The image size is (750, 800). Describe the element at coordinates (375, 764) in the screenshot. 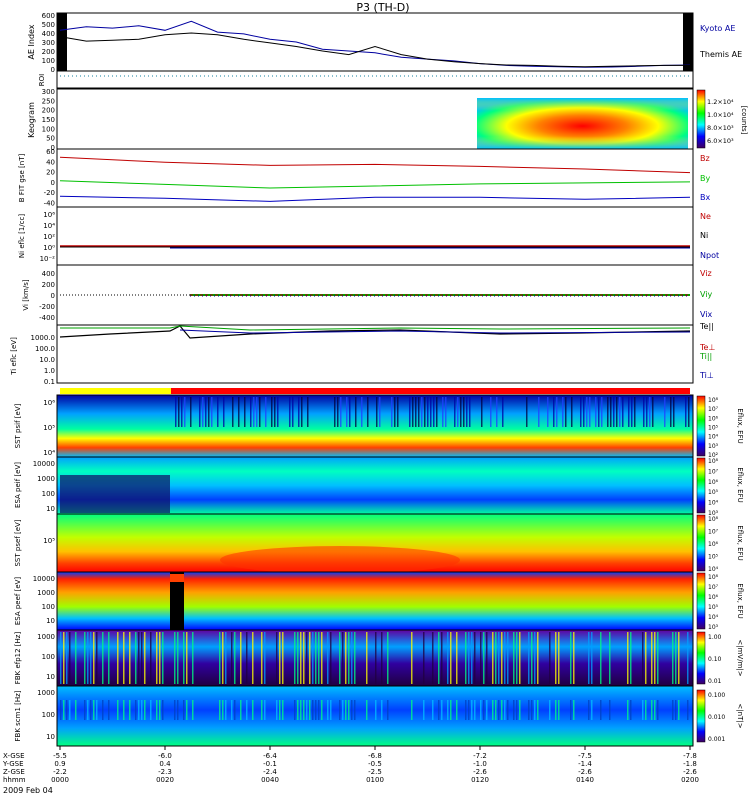

I see `x-axis-tick-label: -0.5` at that location.